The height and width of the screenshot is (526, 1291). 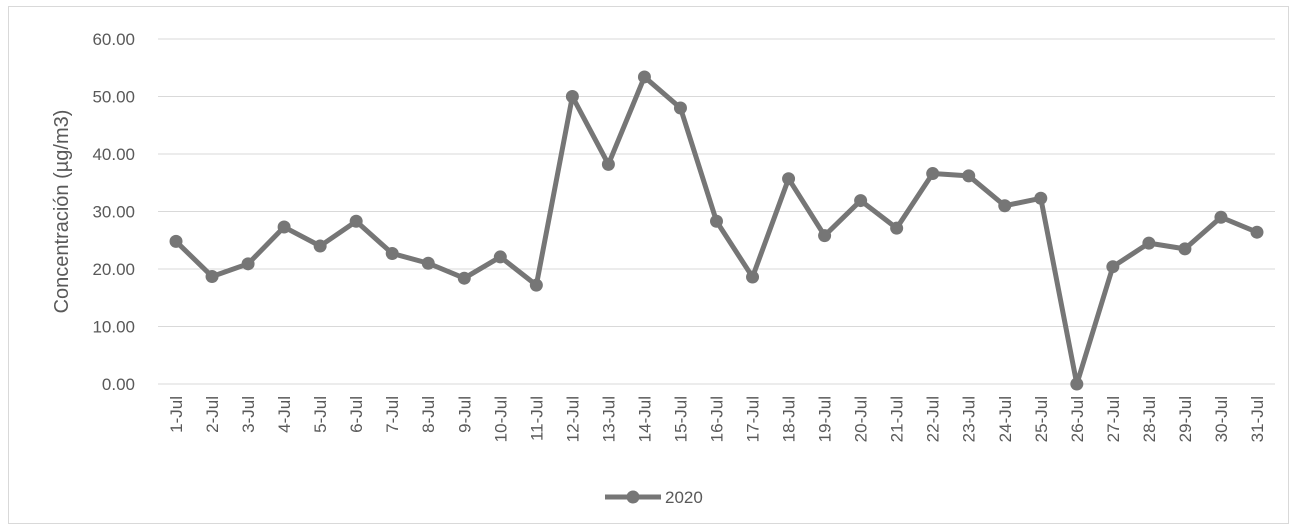 What do you see at coordinates (1113, 419) in the screenshot?
I see `x-tick-label: 27-Jul` at bounding box center [1113, 419].